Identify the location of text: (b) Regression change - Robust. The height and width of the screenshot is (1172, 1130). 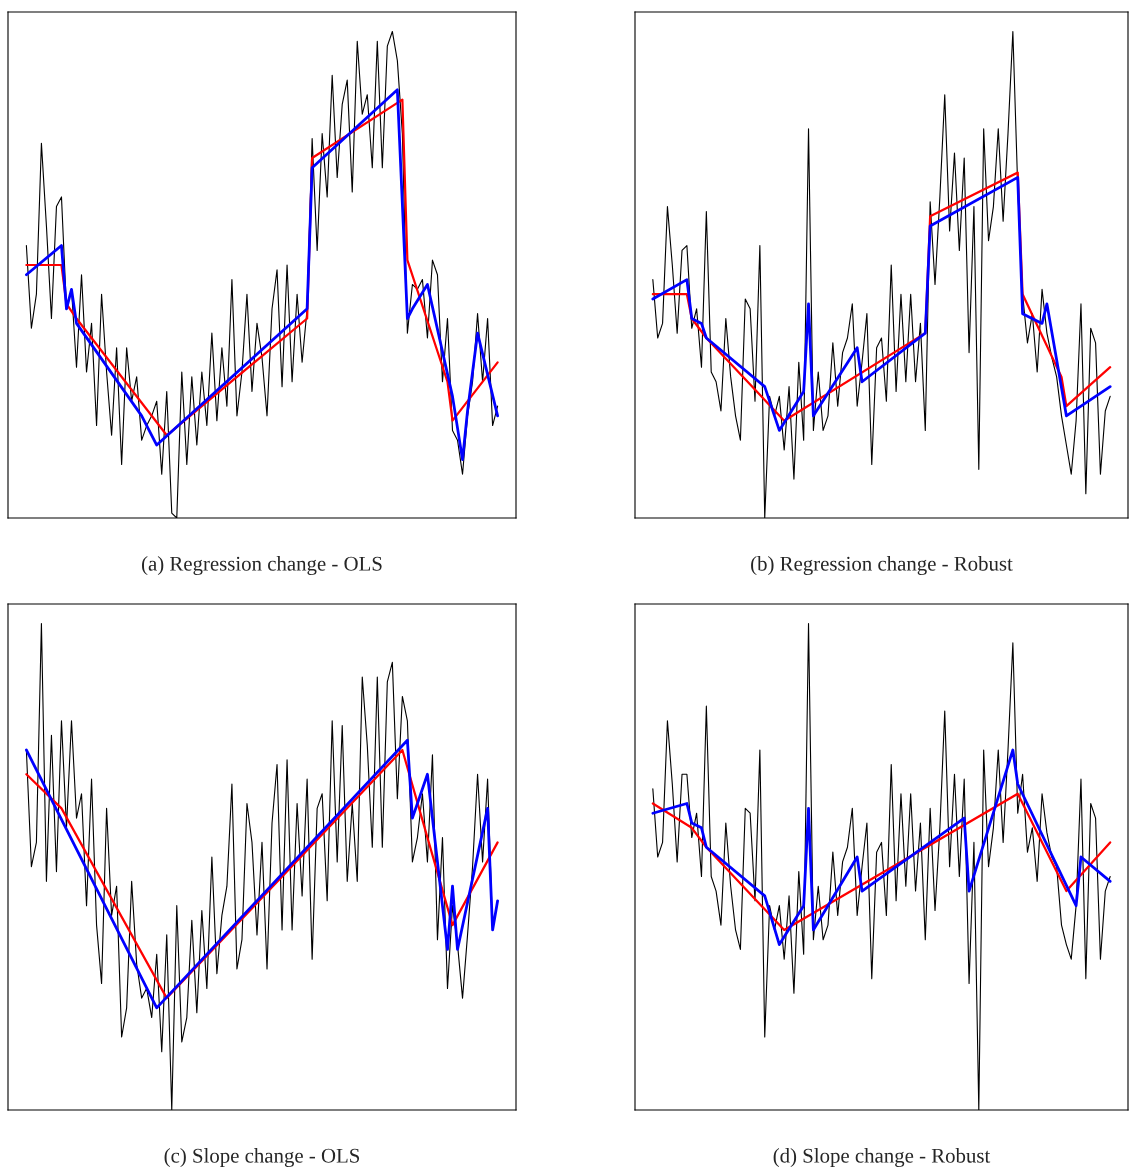
(882, 566).